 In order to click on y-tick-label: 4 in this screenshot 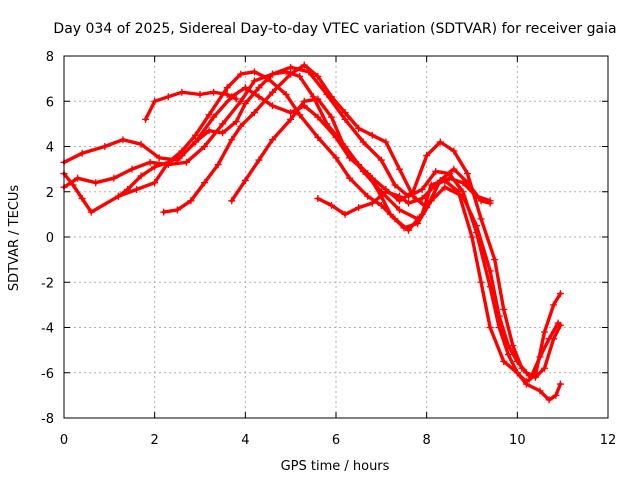, I will do `click(50, 148)`.